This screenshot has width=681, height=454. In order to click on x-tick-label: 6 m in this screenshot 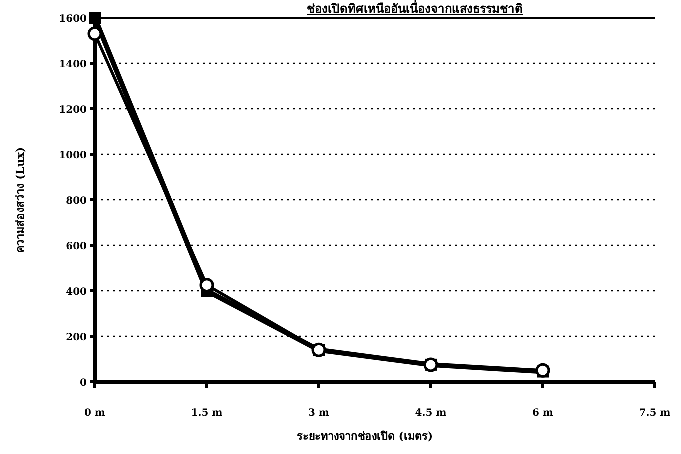, I will do `click(543, 413)`.